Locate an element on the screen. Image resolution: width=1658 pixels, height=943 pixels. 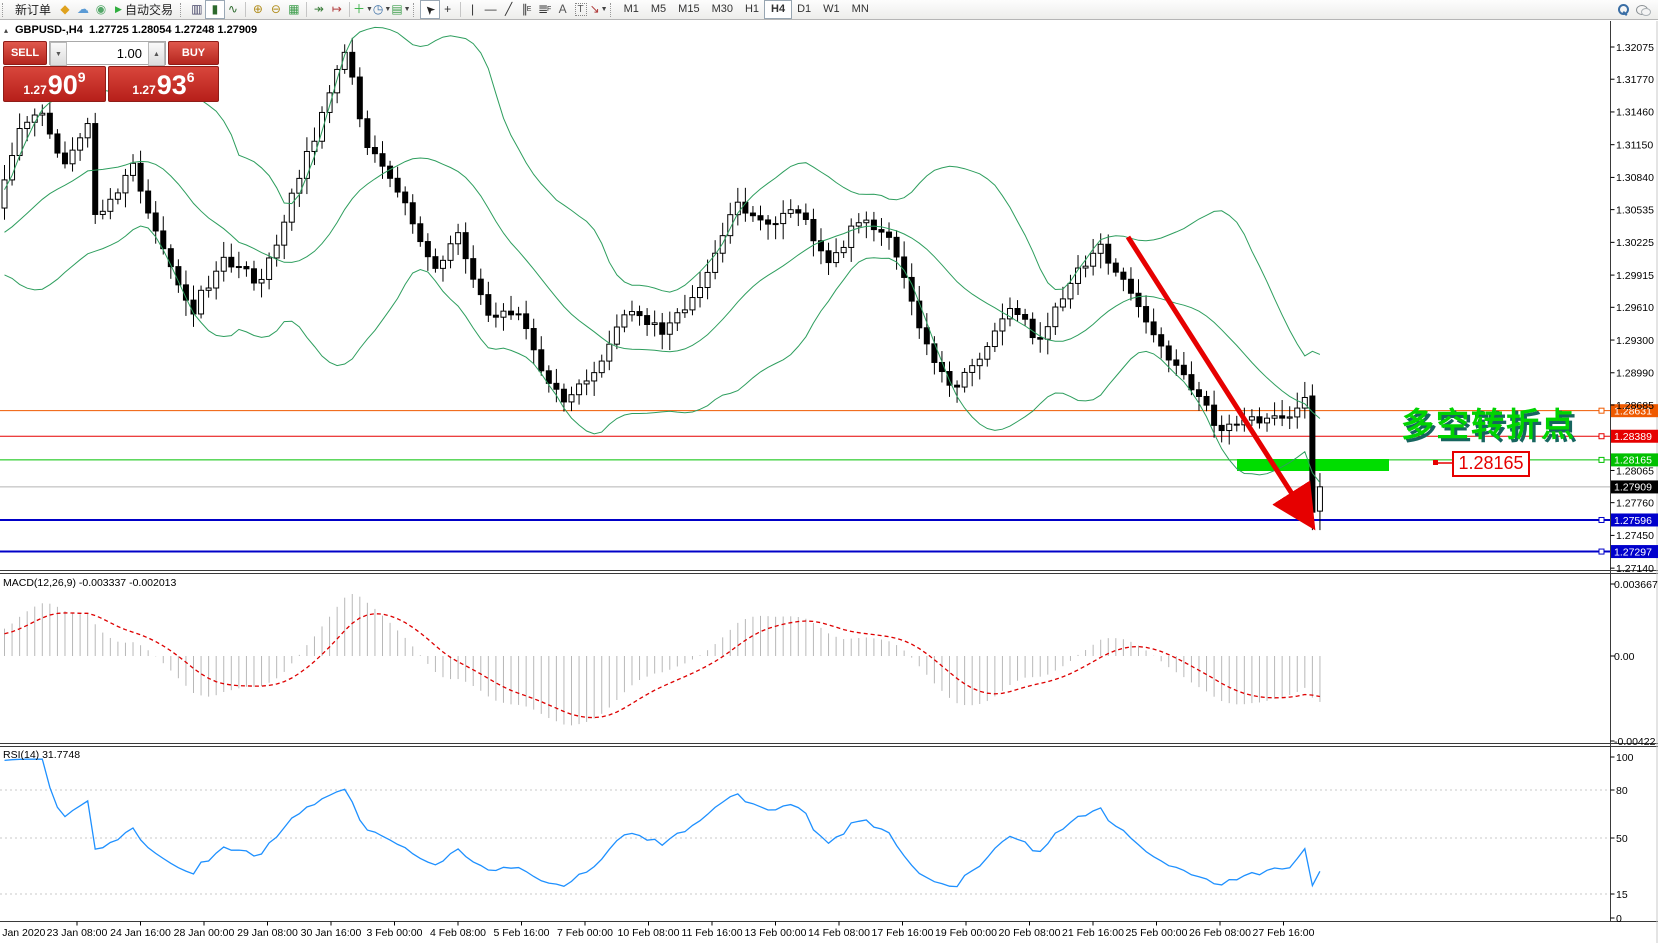
equidistant-channel-icon: ∥ E is located at coordinates (526, 9).